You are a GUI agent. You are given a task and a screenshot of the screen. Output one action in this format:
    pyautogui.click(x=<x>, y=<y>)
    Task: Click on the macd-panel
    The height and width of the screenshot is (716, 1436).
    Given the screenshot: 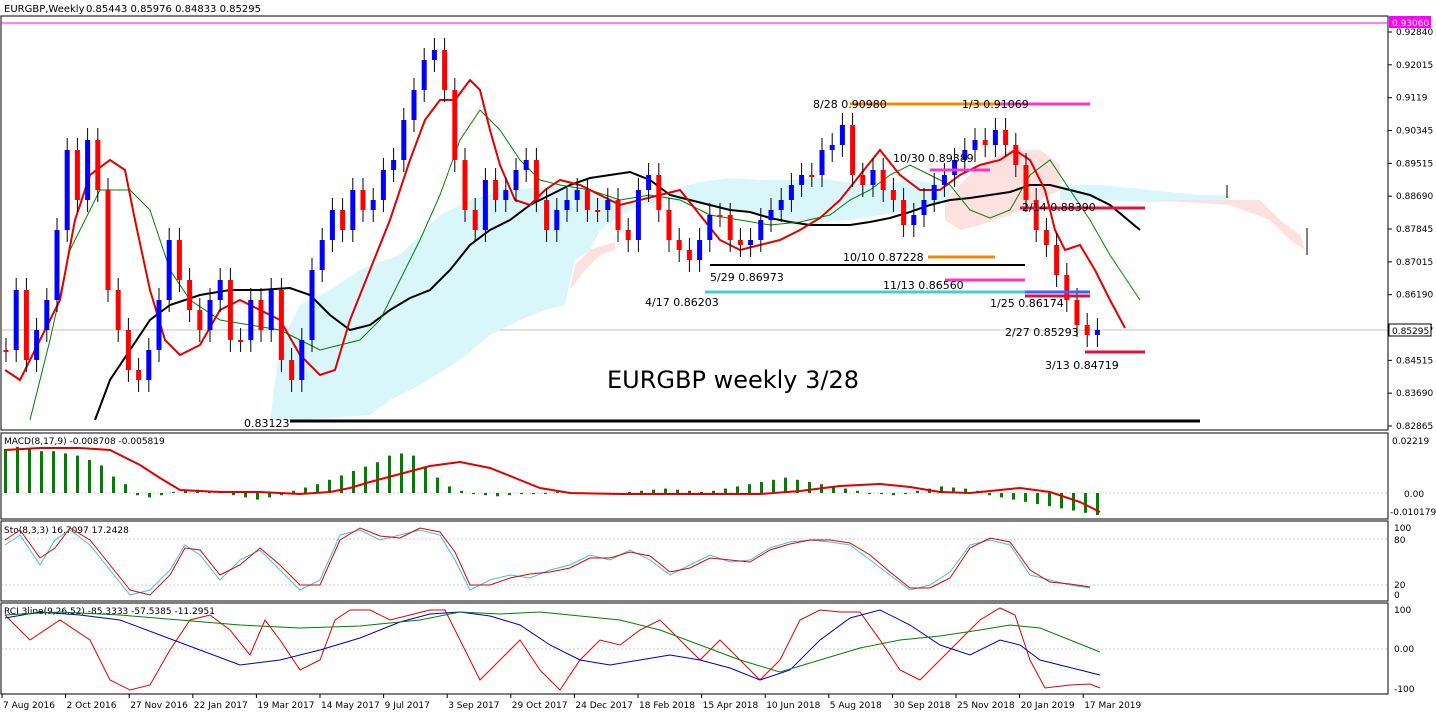 What is the action you would take?
    pyautogui.click(x=694, y=476)
    